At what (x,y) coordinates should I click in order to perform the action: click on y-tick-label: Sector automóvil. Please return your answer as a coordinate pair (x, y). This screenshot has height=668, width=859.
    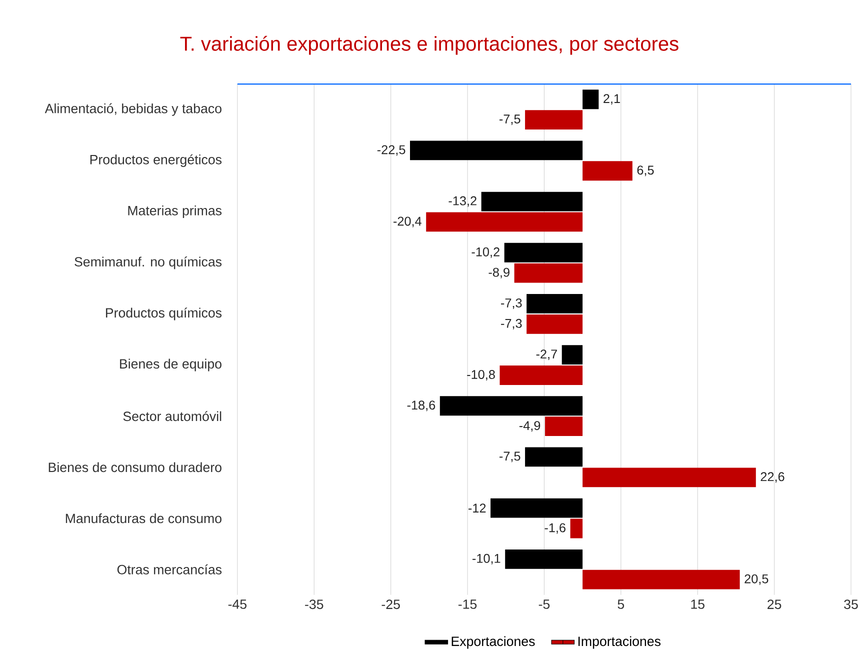
    Looking at the image, I should click on (172, 415).